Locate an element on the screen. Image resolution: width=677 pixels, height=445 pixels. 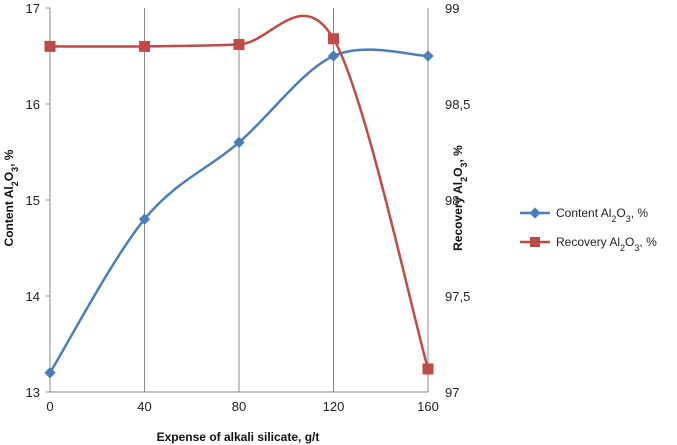
legend-marker-content is located at coordinates (535, 213).